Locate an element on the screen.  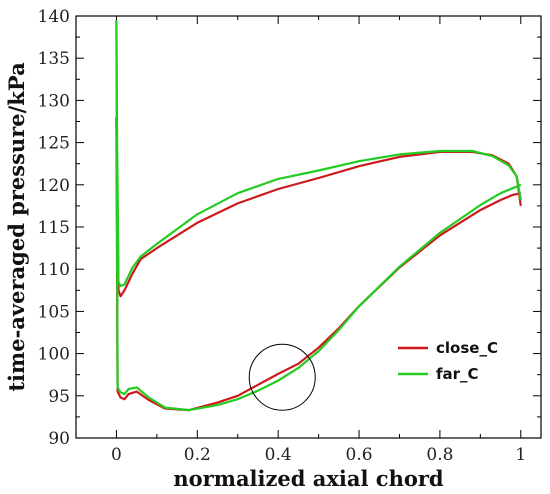
y-tick-label: 140 is located at coordinates (54, 17).